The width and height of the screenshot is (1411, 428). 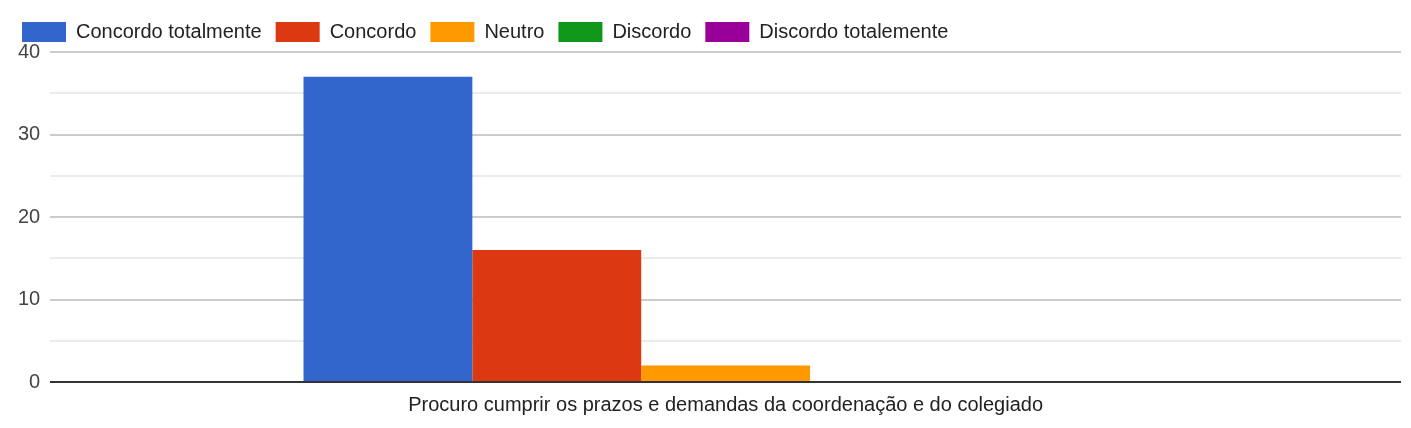 What do you see at coordinates (35, 380) in the screenshot?
I see `y-tick-label: 0` at bounding box center [35, 380].